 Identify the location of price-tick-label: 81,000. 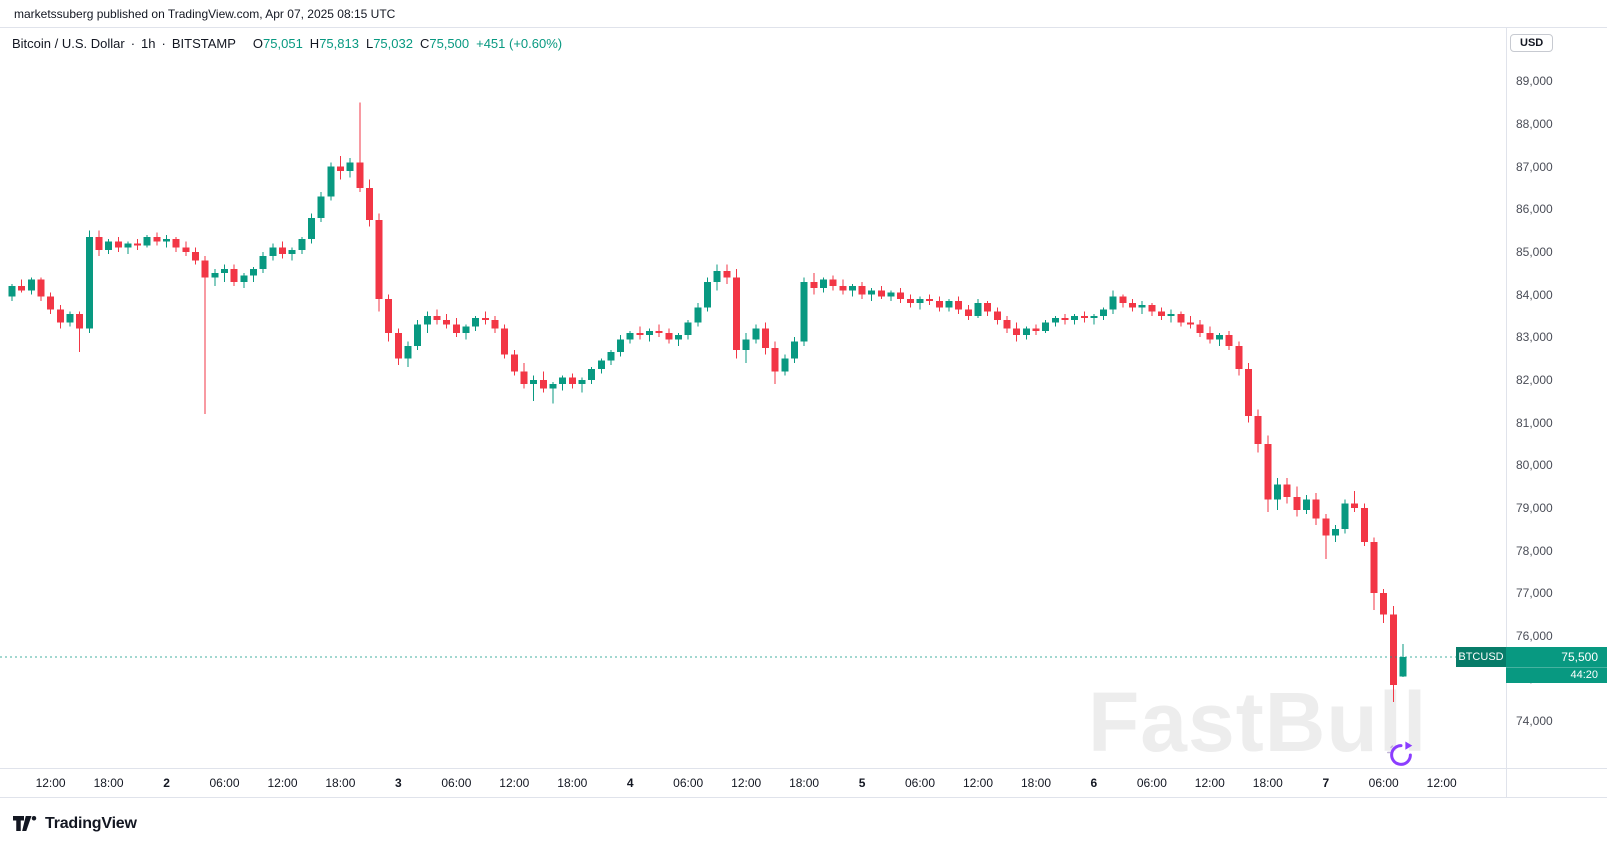
(1534, 422).